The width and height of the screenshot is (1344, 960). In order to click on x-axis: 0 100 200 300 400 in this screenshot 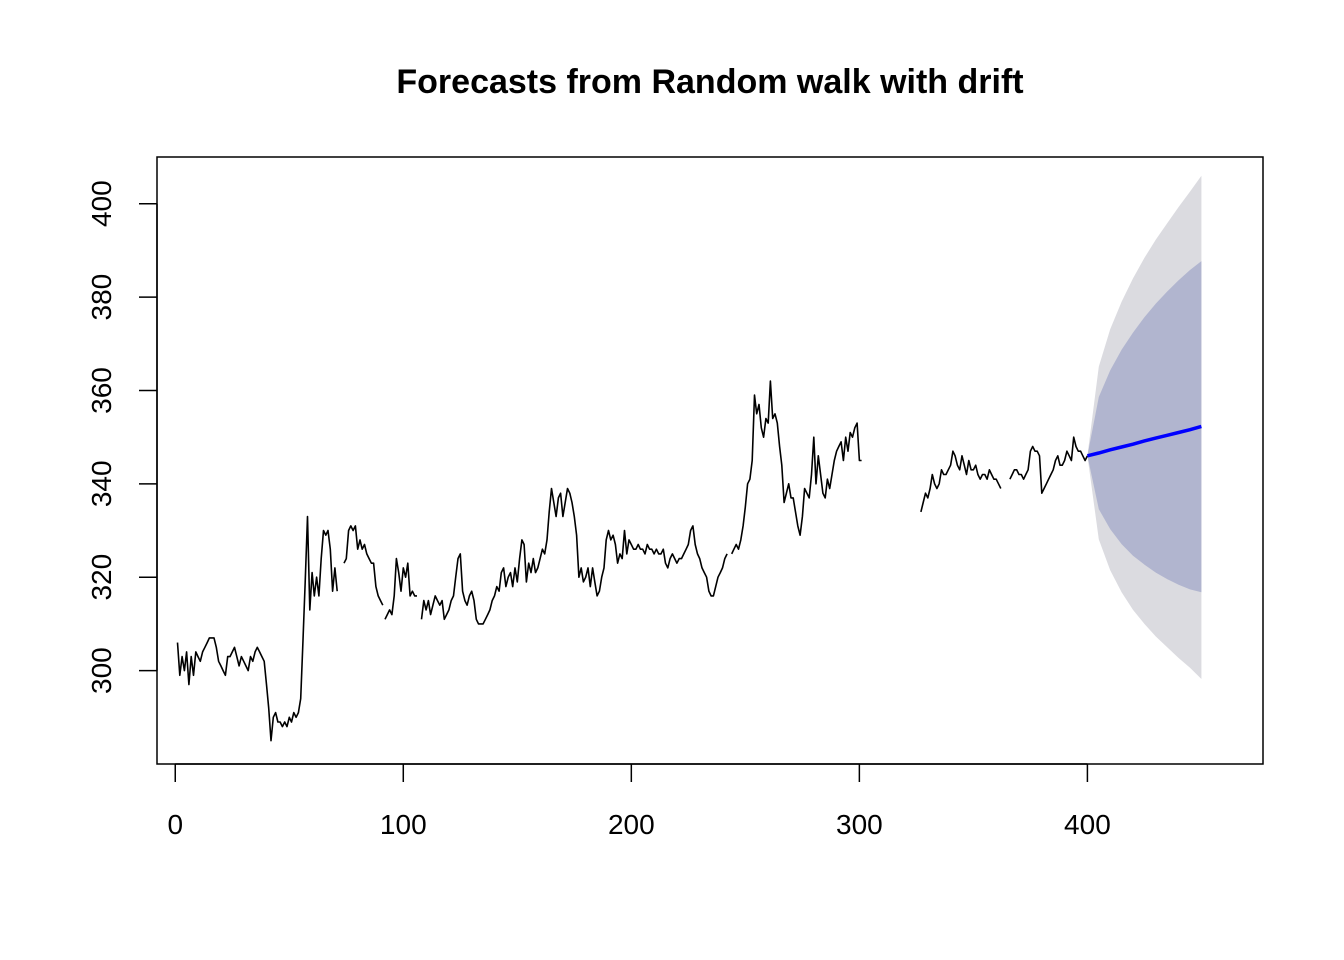, I will do `click(639, 801)`.